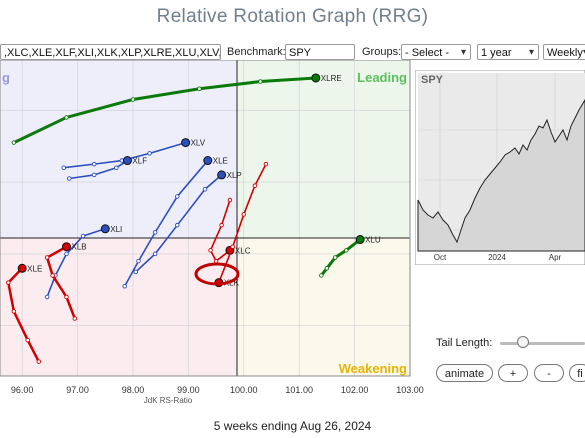  Describe the element at coordinates (373, 240) in the screenshot. I see `series-label-xlu: XLU` at that location.